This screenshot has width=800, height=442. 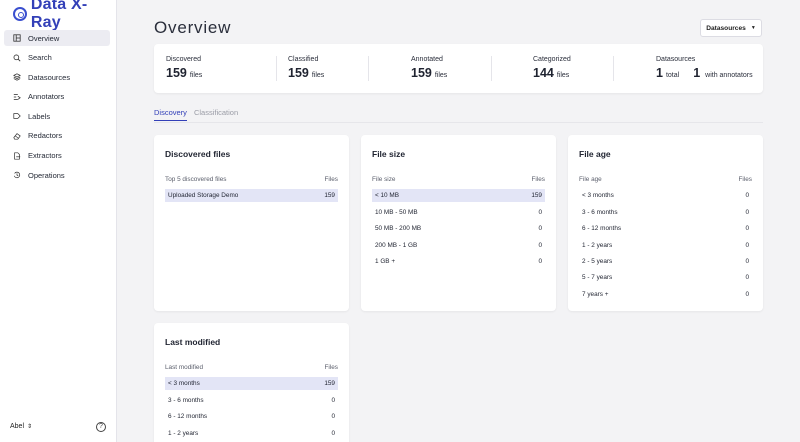 What do you see at coordinates (21, 426) in the screenshot?
I see `user-menu: Abel ⇕` at bounding box center [21, 426].